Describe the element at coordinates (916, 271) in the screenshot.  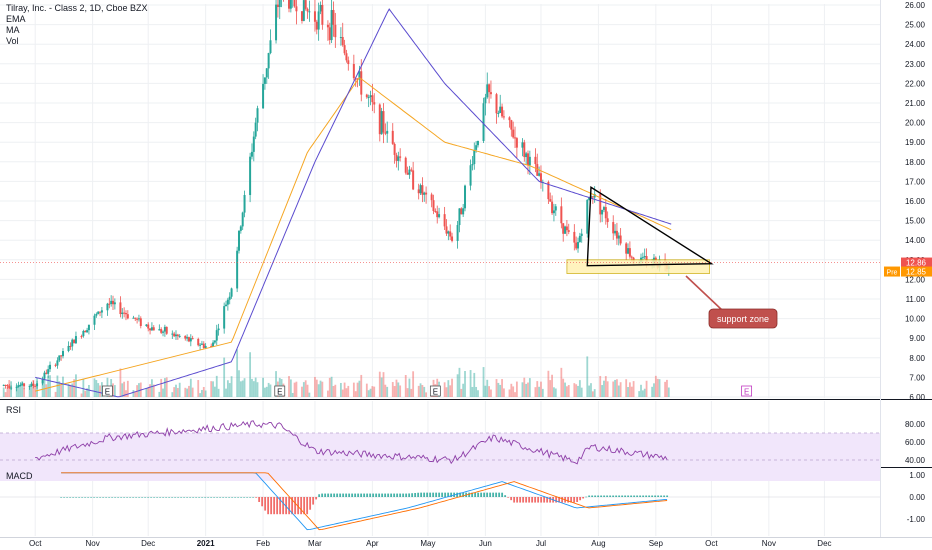
I see `pre-market-badge` at that location.